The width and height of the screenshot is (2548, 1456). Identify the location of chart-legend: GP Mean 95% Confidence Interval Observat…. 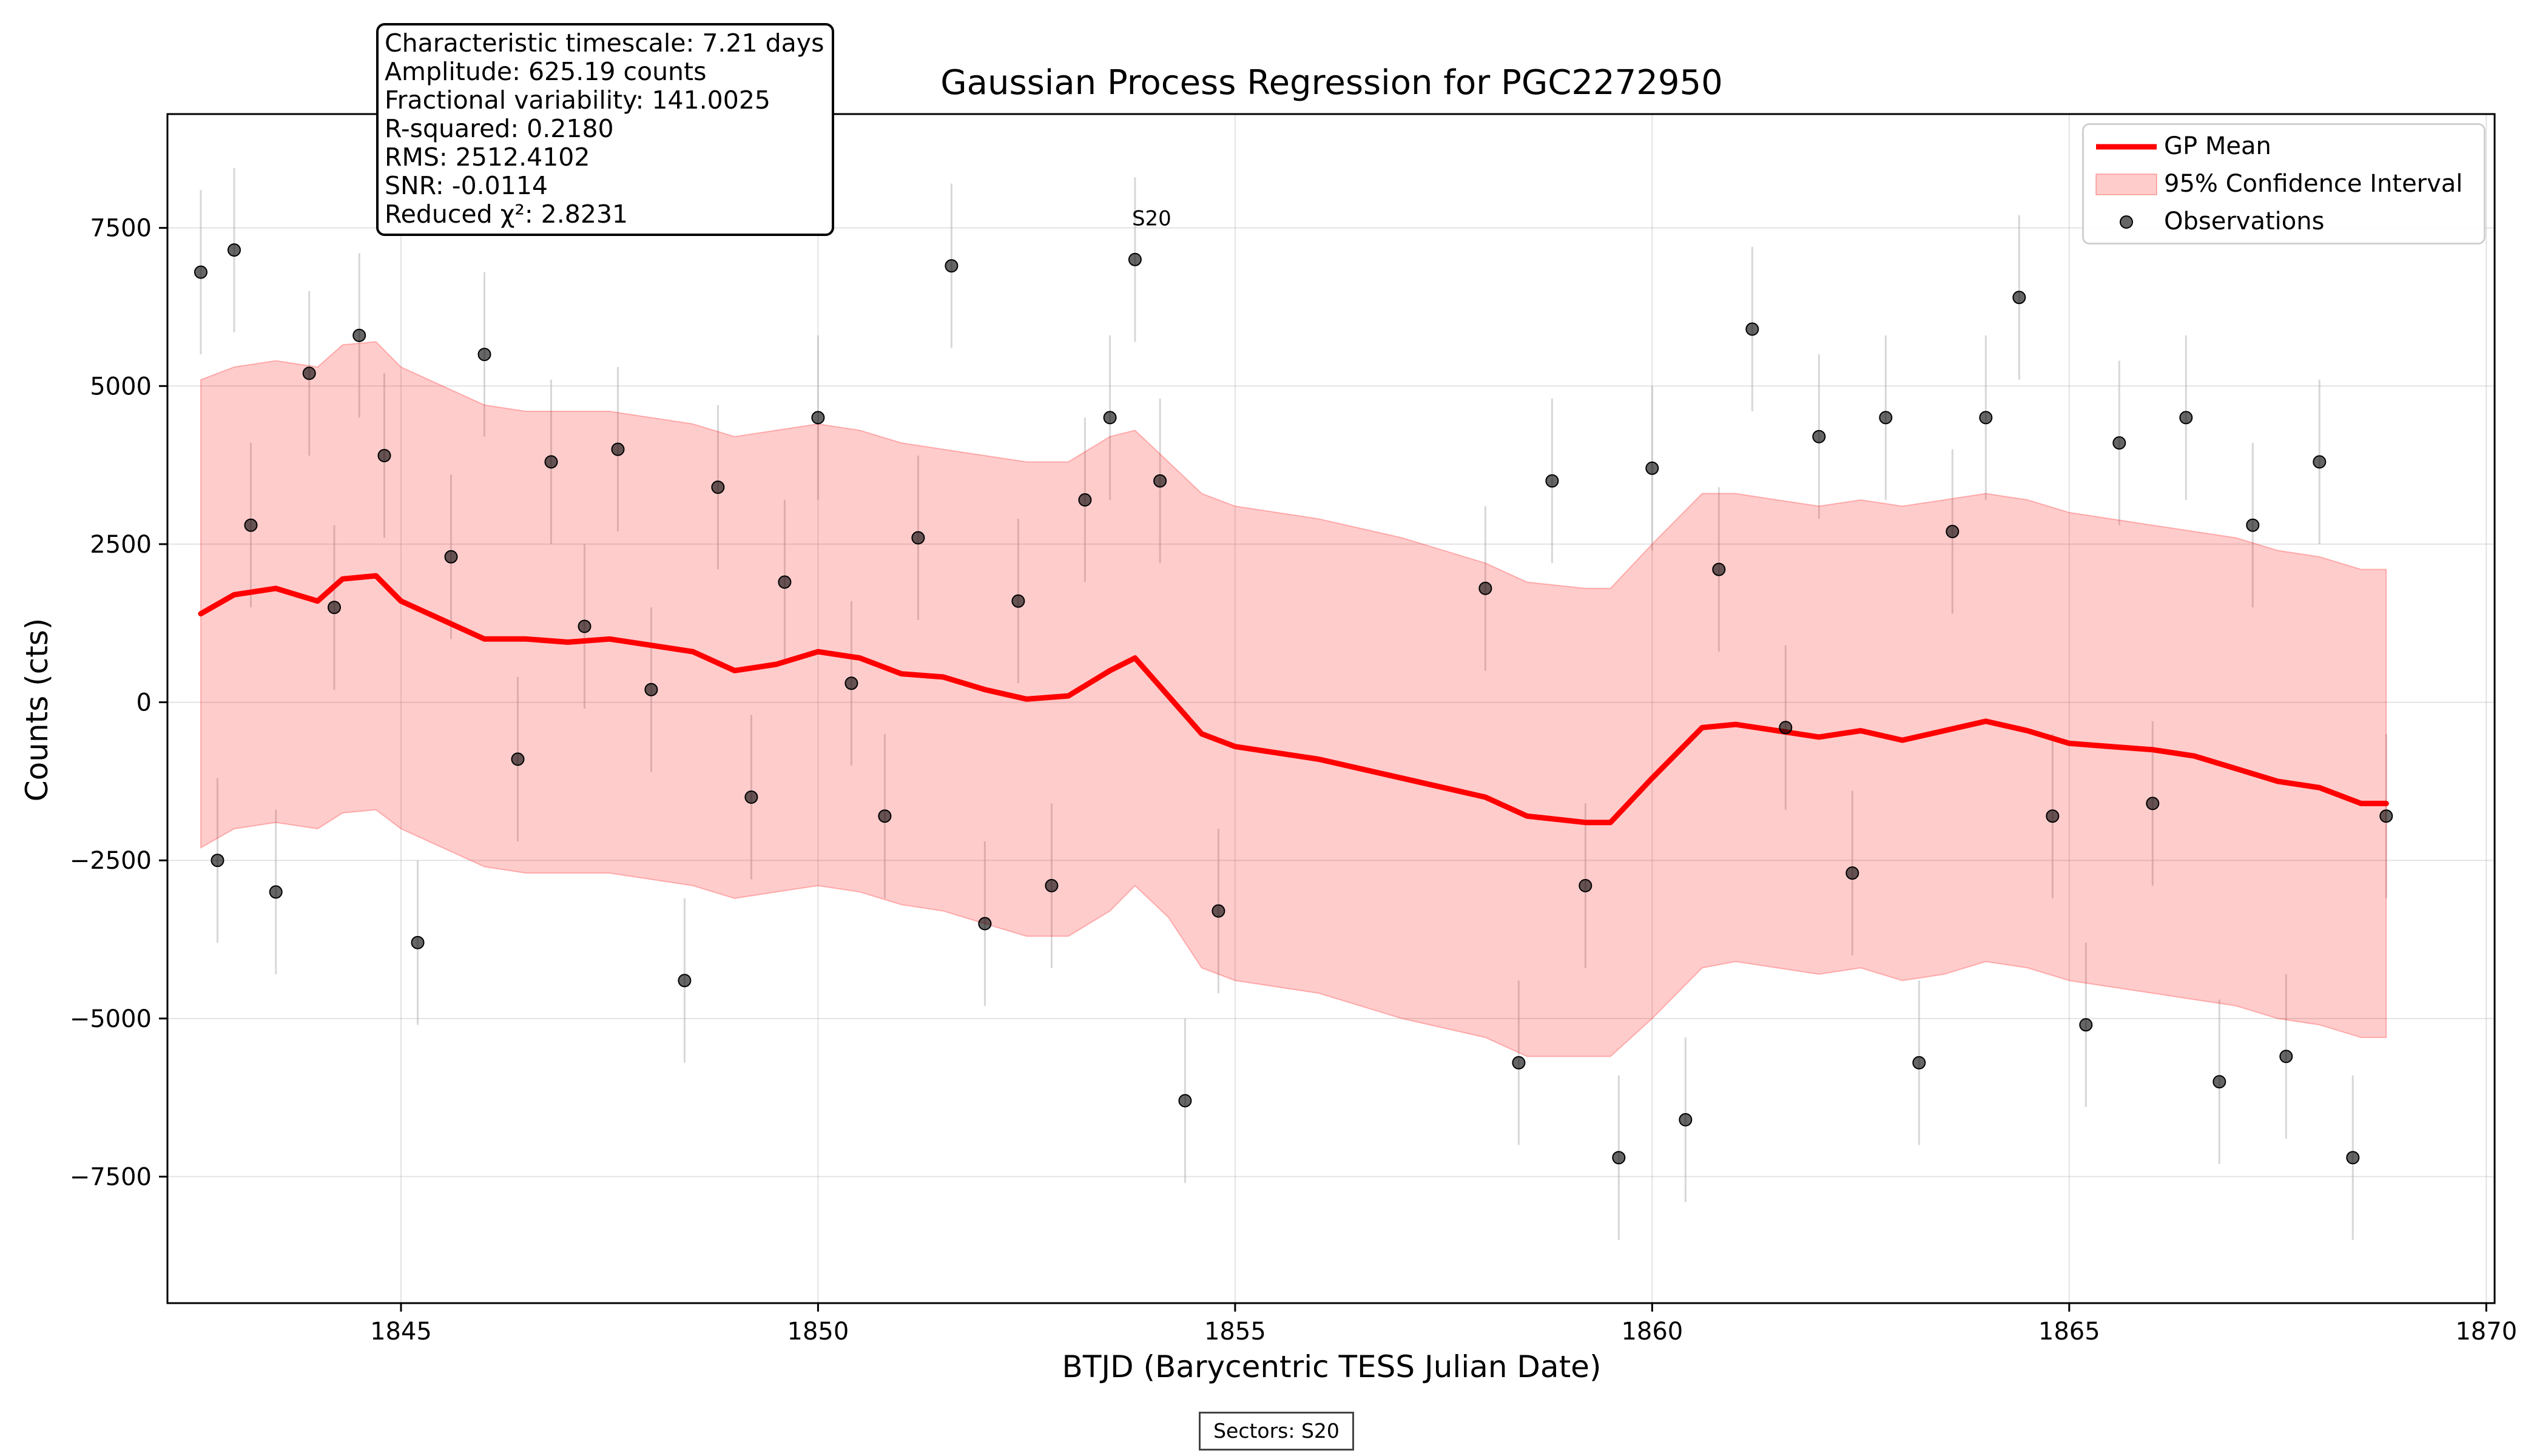
(2284, 183).